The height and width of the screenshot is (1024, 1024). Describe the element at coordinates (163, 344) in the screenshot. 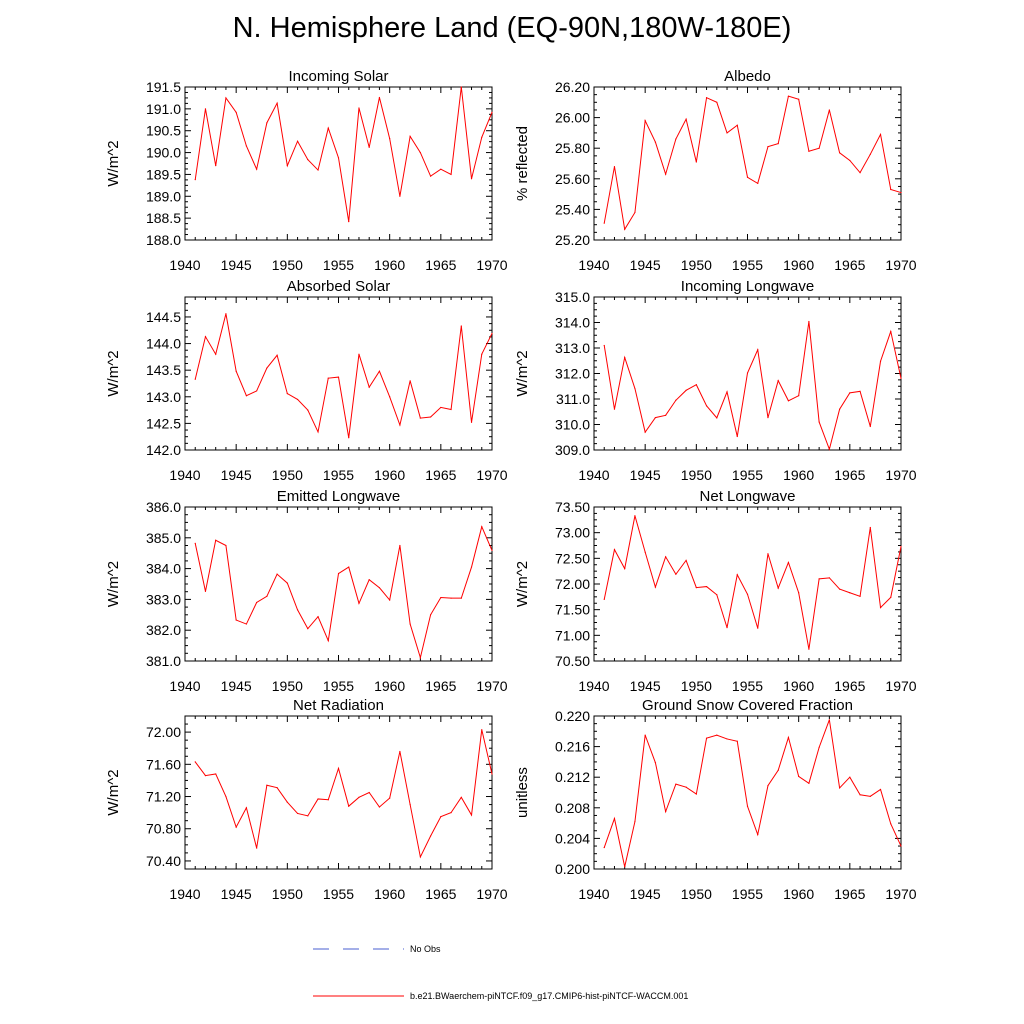

I see `y-tick-label: 144.0` at that location.